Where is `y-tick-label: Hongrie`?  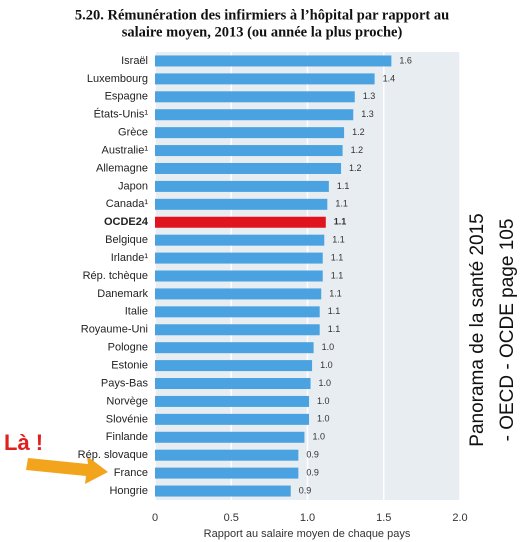
y-tick-label: Hongrie is located at coordinates (128, 491).